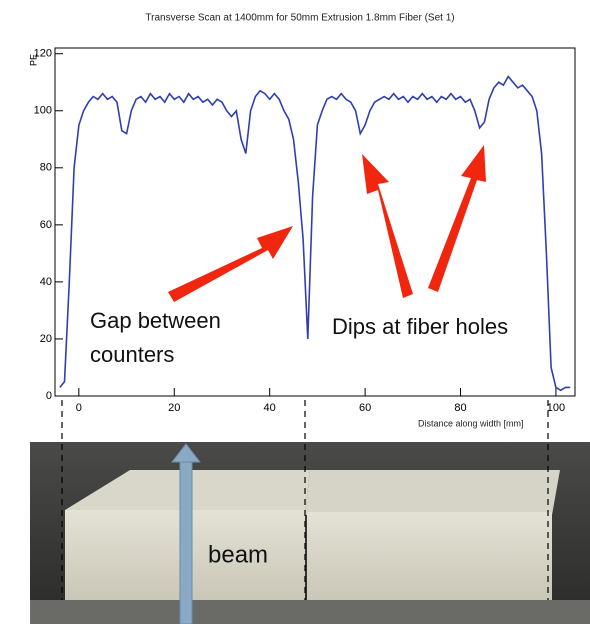 Image resolution: width=590 pixels, height=624 pixels. I want to click on x-axis-label: Distance along width [mm], so click(471, 423).